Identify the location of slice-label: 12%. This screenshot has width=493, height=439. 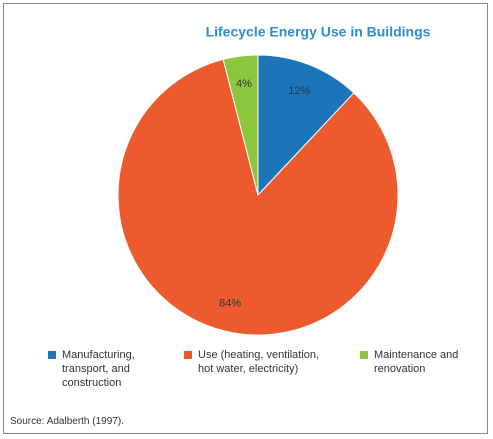
(299, 91).